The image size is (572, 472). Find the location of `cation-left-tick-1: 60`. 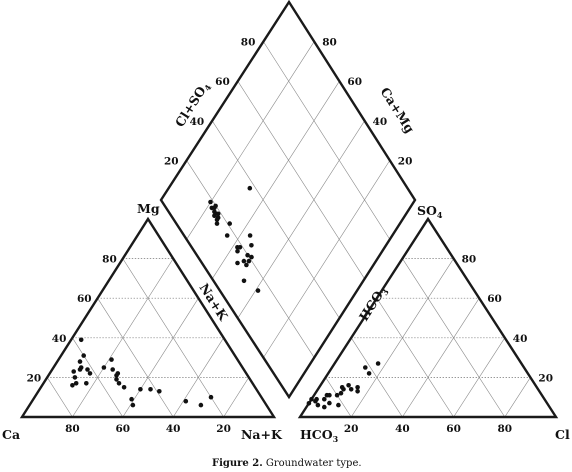

cation-left-tick-1: 60 is located at coordinates (84, 299).